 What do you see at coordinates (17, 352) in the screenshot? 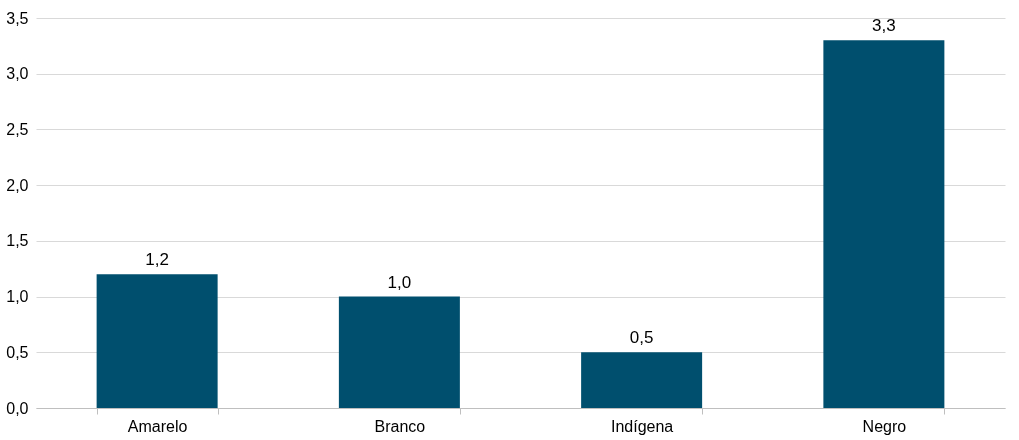
I see `y-tick-label: 0,5` at bounding box center [17, 352].